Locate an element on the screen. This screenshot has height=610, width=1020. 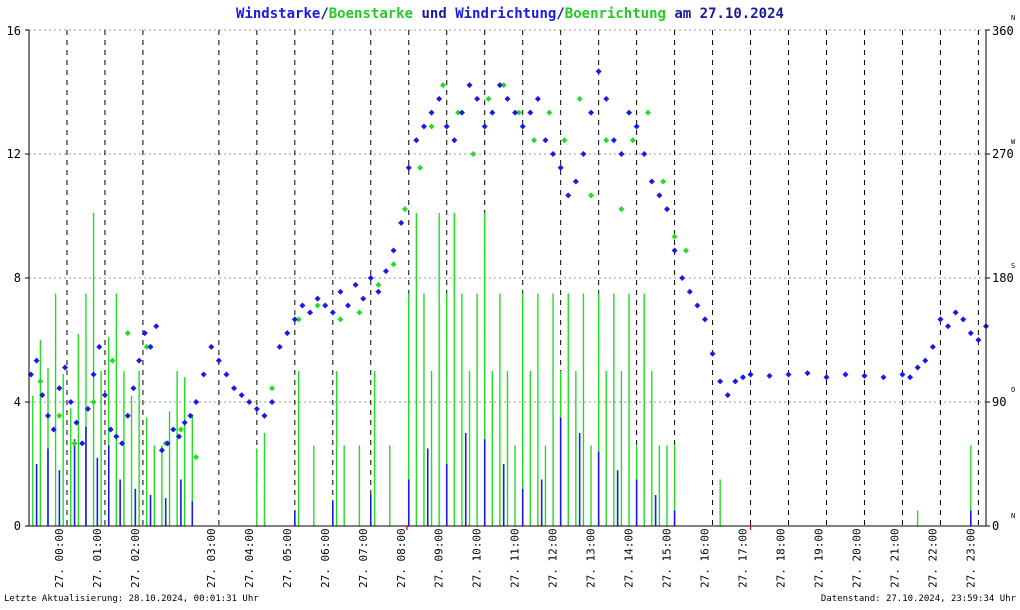
x-tick-label: 27. 15:00 is located at coordinates (667, 558).